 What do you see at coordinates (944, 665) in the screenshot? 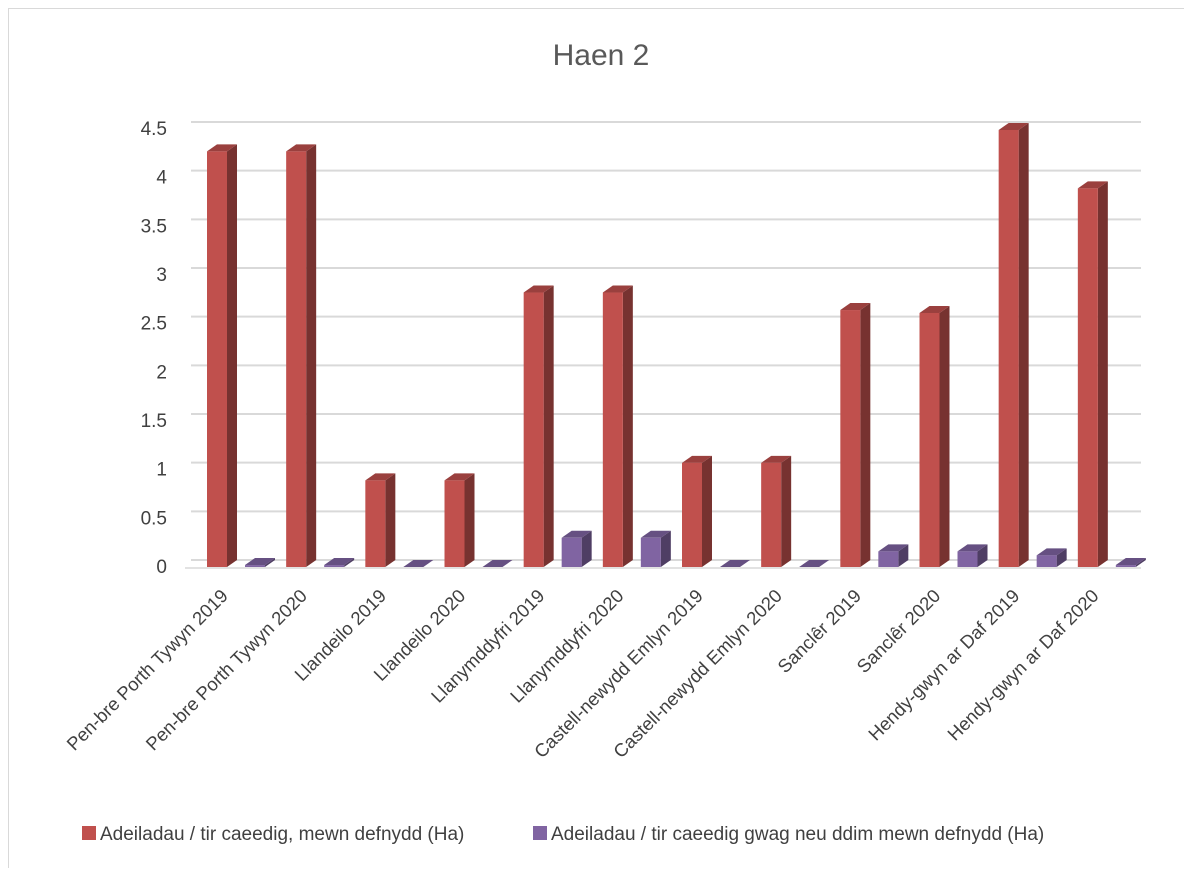
I see `category-label: Hendy-gwyn ar Daf 2019` at bounding box center [944, 665].